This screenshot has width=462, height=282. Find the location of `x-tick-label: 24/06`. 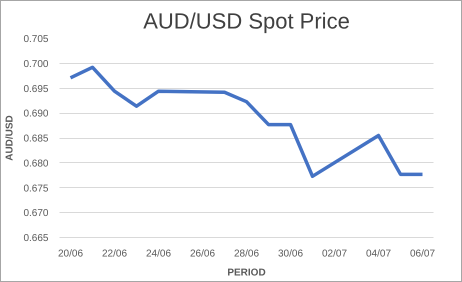

x-tick-label: 24/06 is located at coordinates (159, 254).